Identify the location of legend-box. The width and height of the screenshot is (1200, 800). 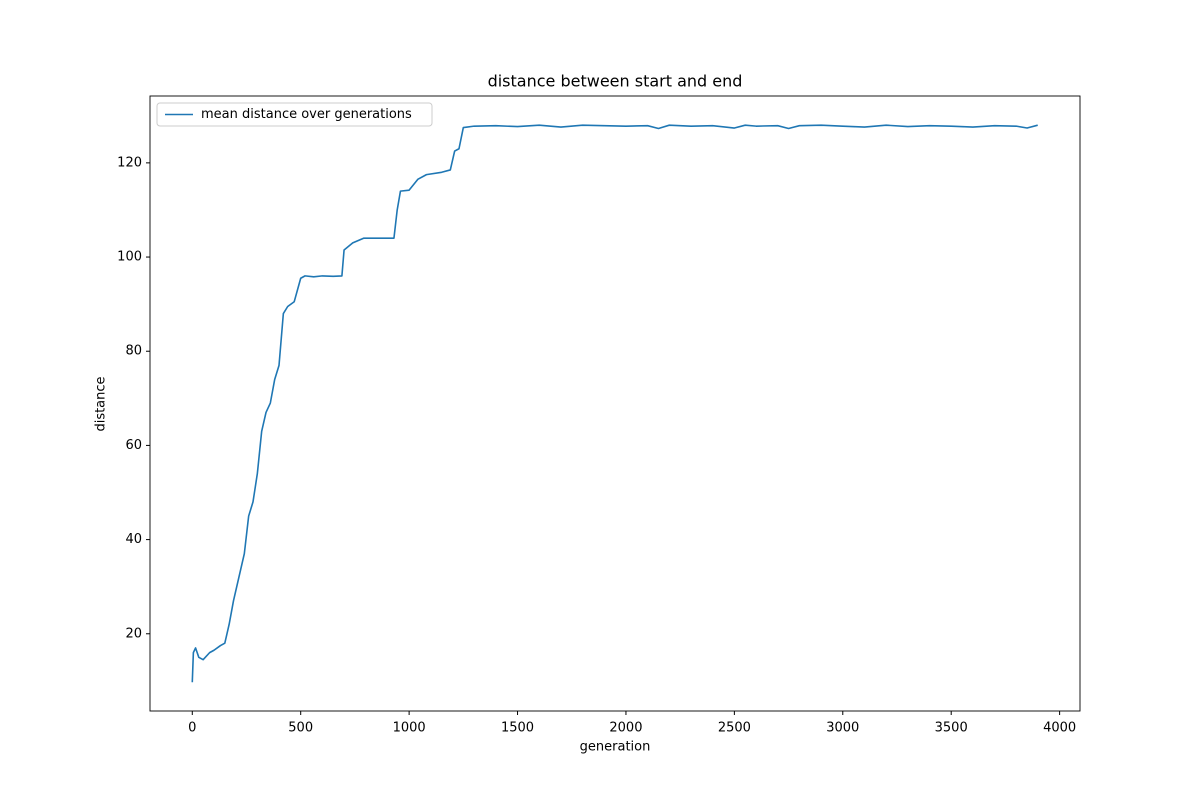
(294, 114).